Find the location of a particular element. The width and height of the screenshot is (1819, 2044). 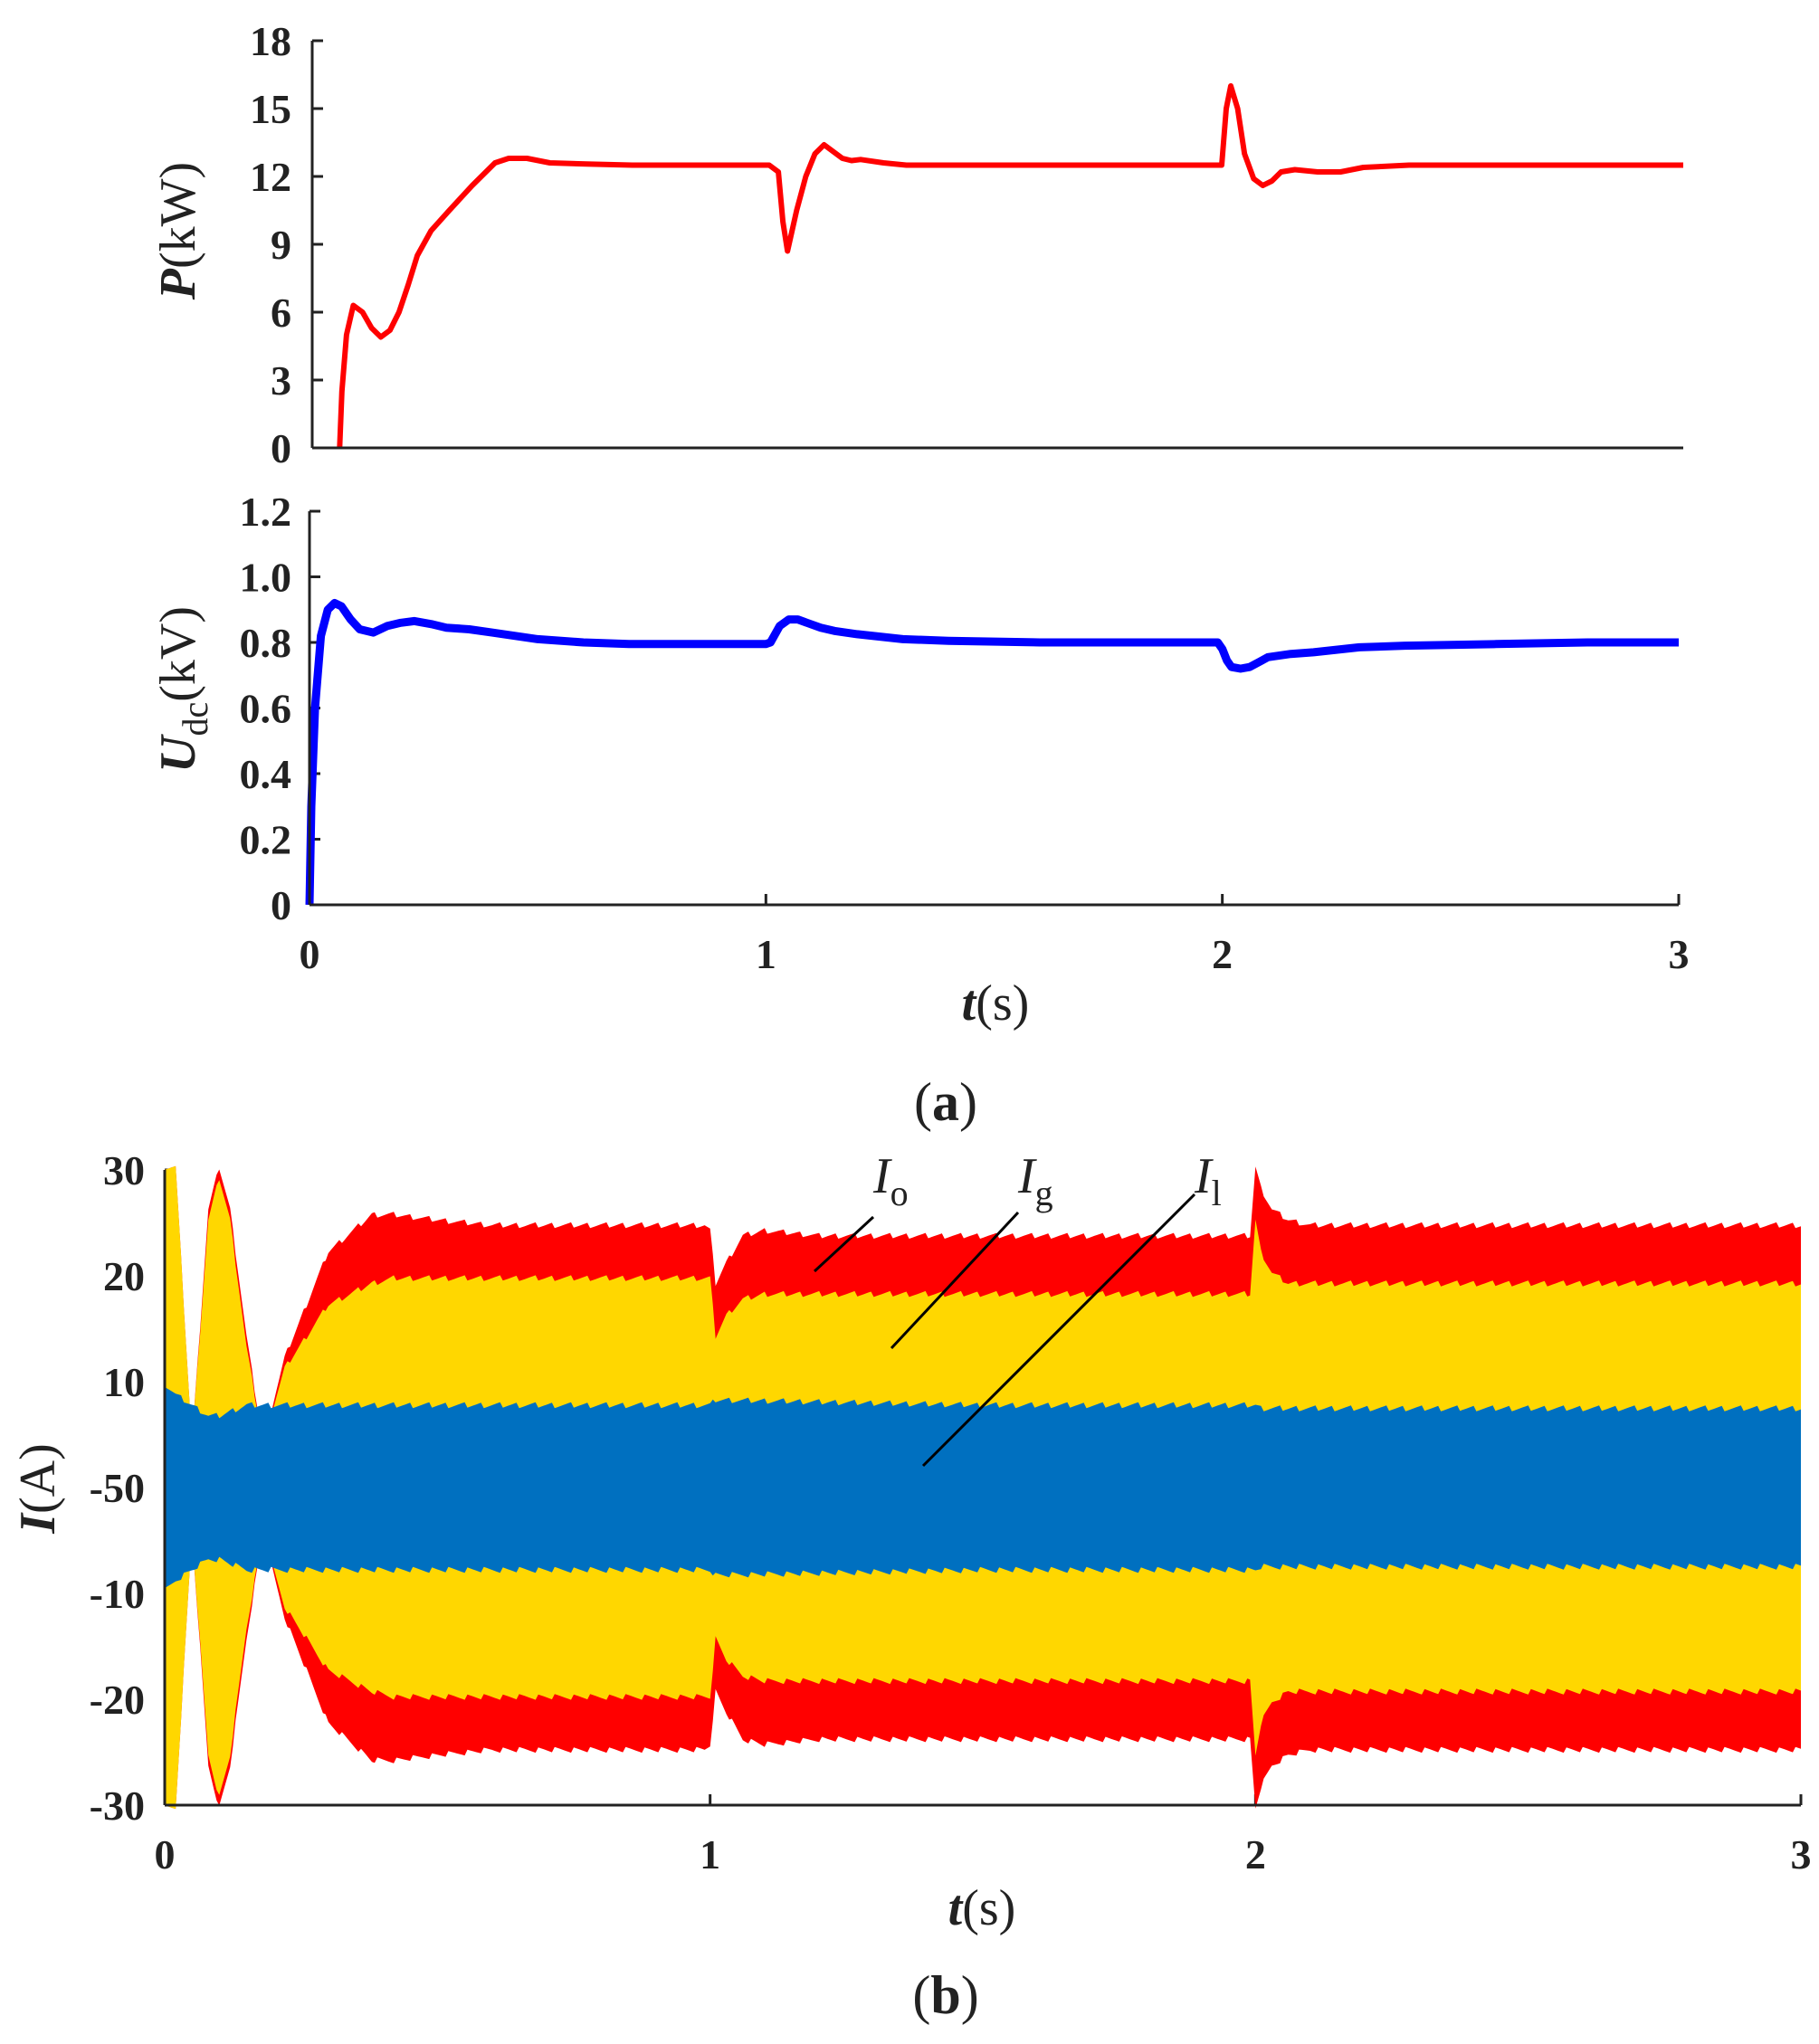

il-band is located at coordinates (983, 1487).